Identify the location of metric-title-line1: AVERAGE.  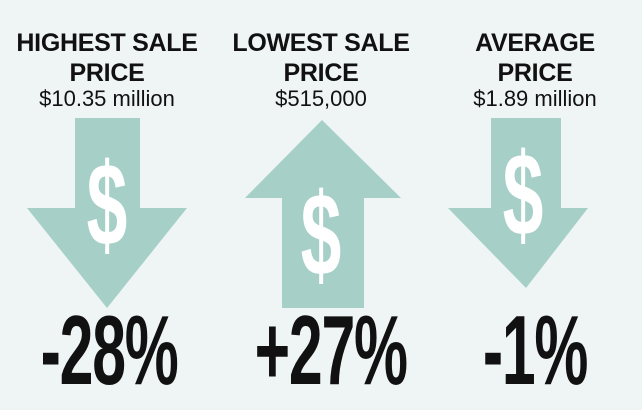
(535, 43).